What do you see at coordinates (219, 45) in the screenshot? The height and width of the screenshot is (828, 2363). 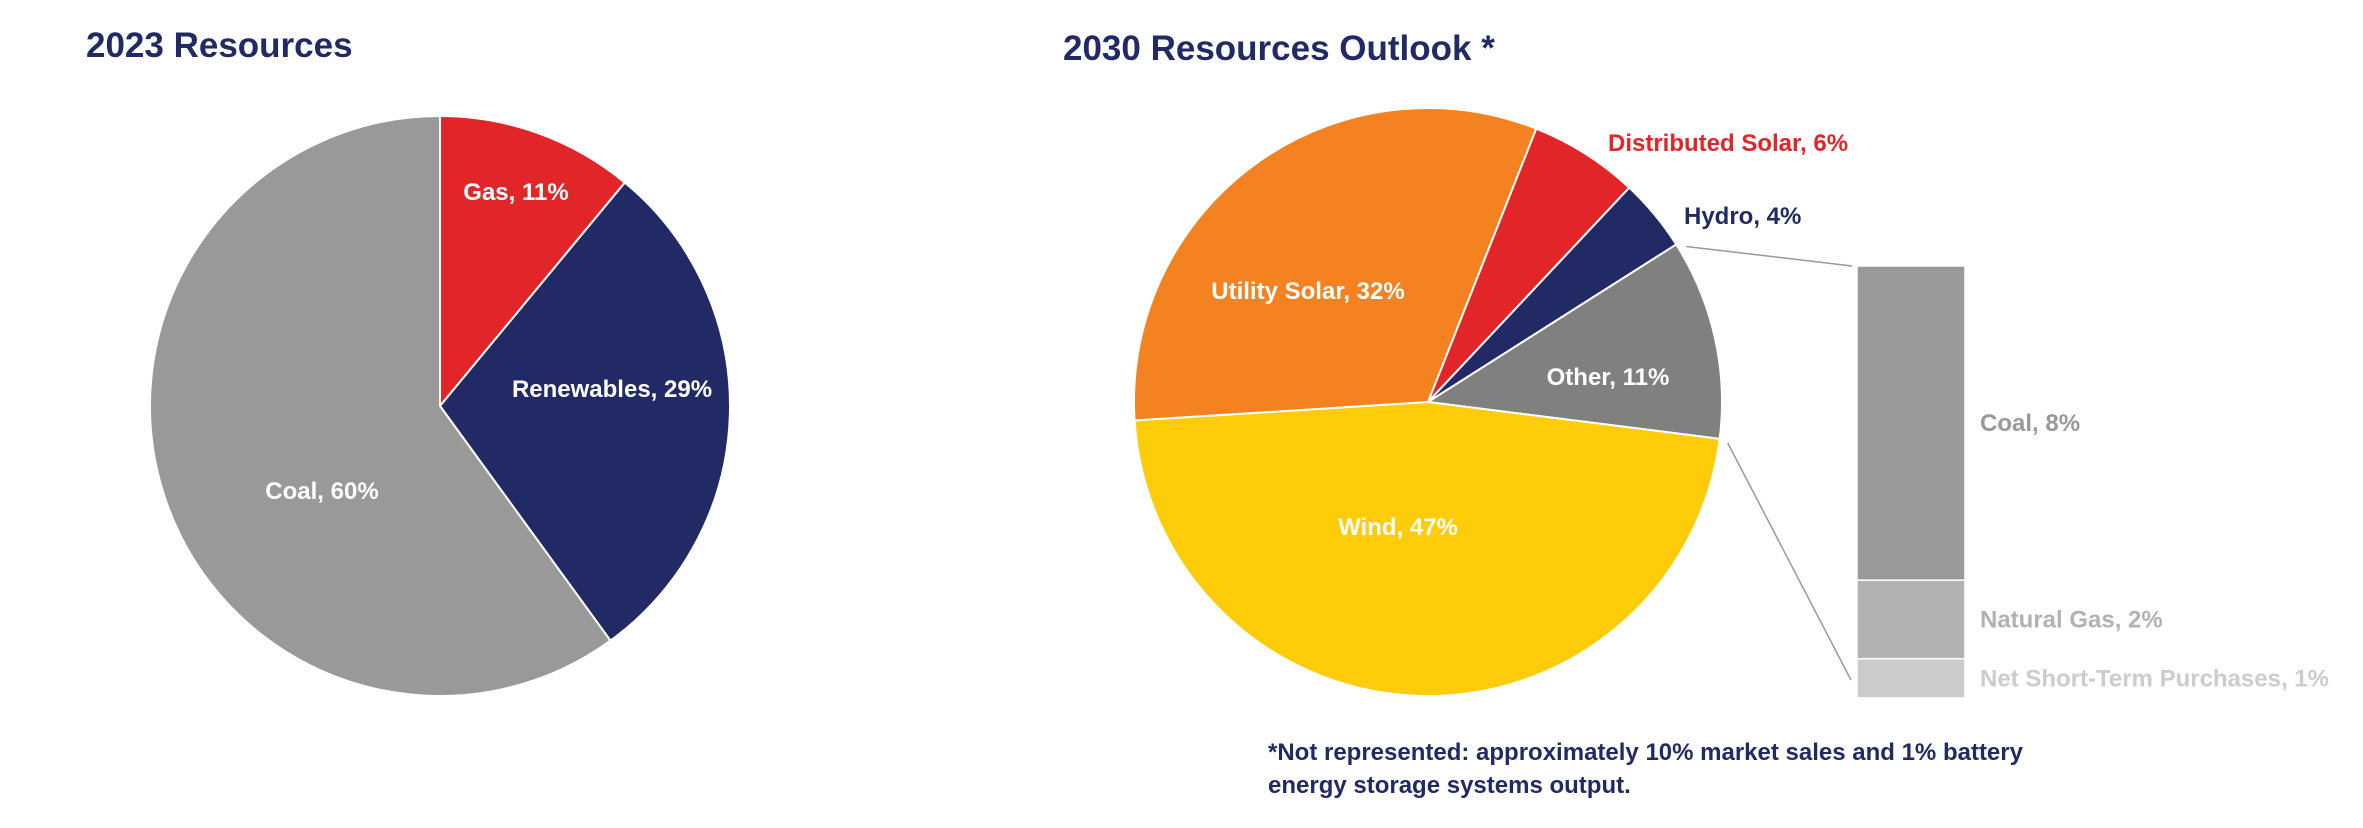 I see `chart-title-2023: 2023 Resources` at bounding box center [219, 45].